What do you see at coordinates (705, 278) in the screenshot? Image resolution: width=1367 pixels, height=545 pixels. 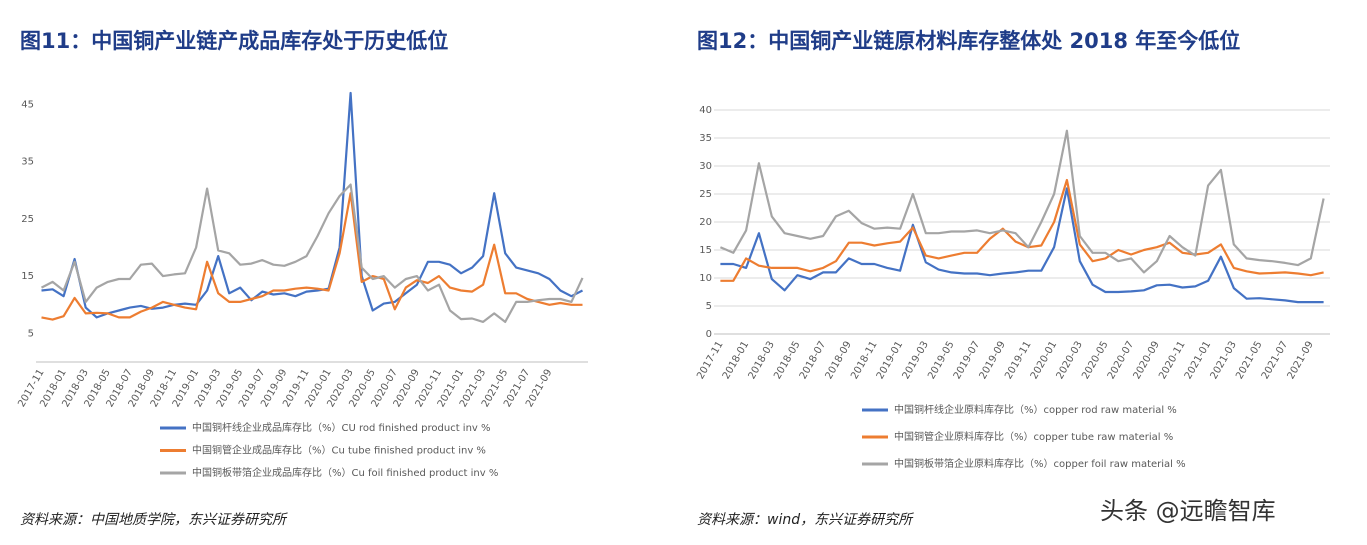 I see `y-tick-label: 10` at bounding box center [705, 278].